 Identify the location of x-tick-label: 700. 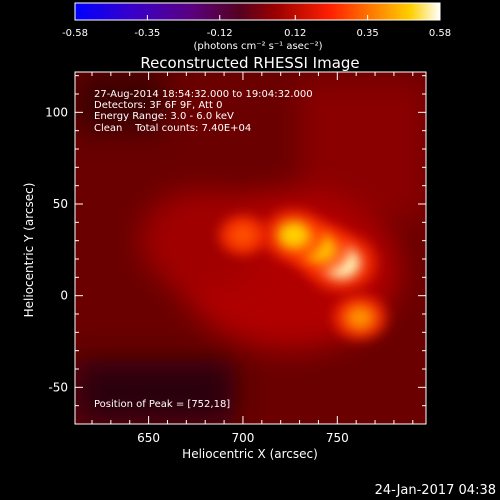
(242, 438).